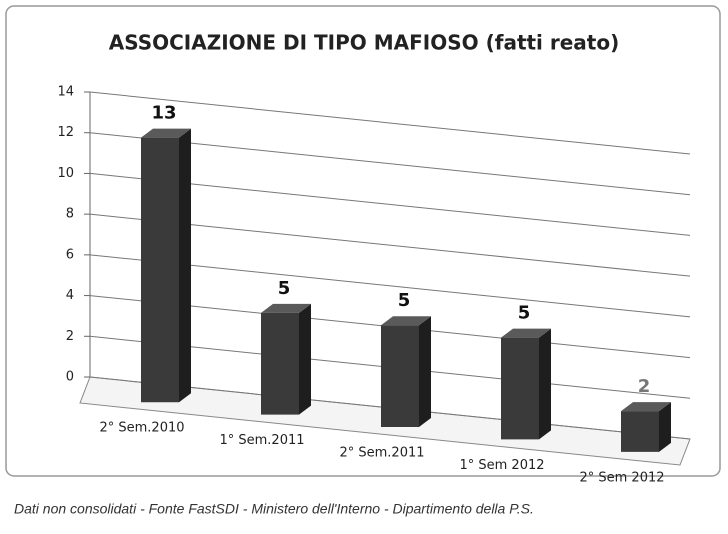 The width and height of the screenshot is (728, 534). Describe the element at coordinates (644, 386) in the screenshot. I see `value-label: 2` at that location.